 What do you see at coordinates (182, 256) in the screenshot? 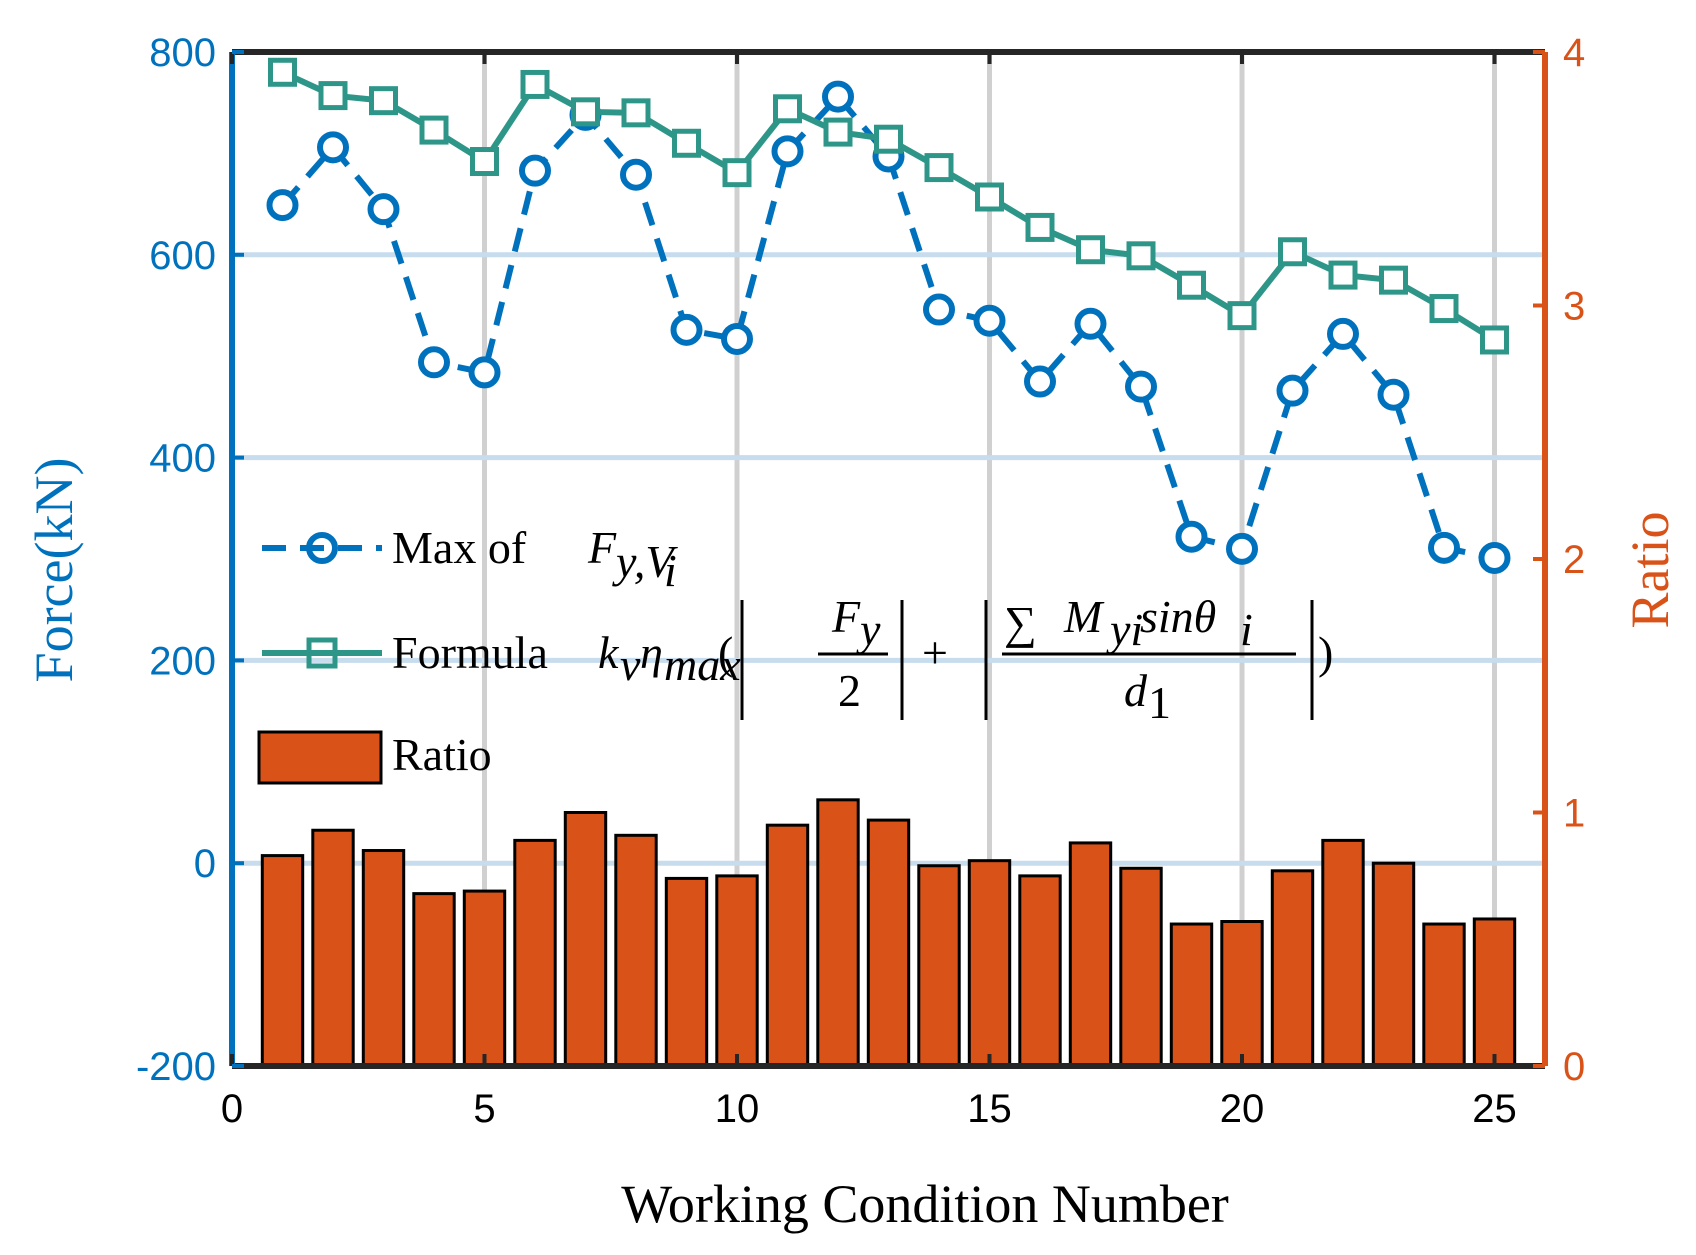
I see `y-left-tick-label-4: 600` at bounding box center [182, 256].